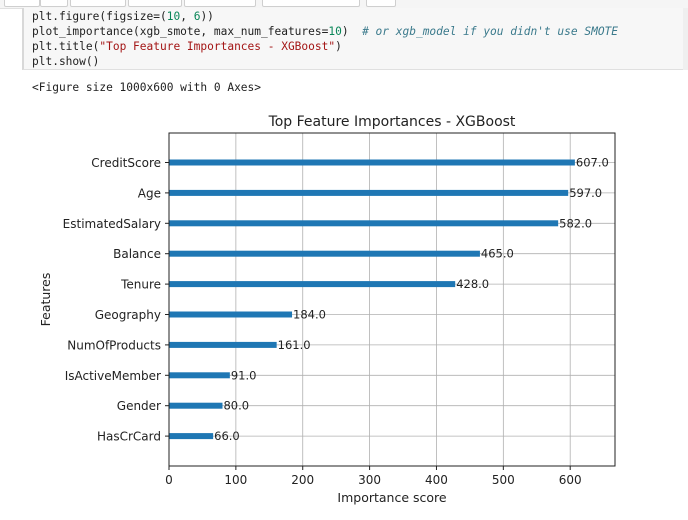 This screenshot has width=688, height=520. I want to click on cell-output-text: <Figure size 1000x600 with 0 Axes>, so click(147, 87).